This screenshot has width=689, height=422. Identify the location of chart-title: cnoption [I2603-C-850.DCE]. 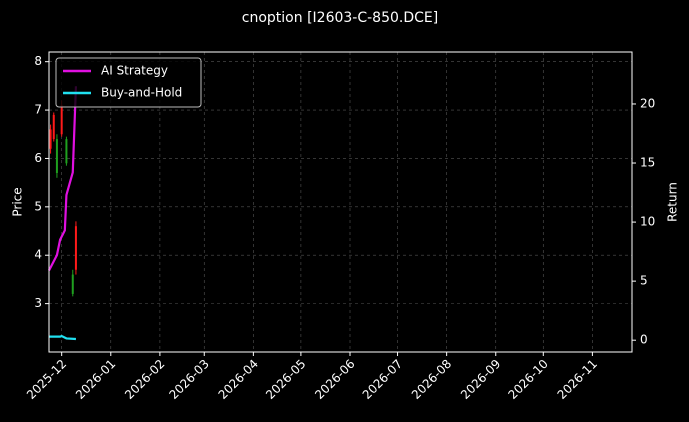
(340, 18).